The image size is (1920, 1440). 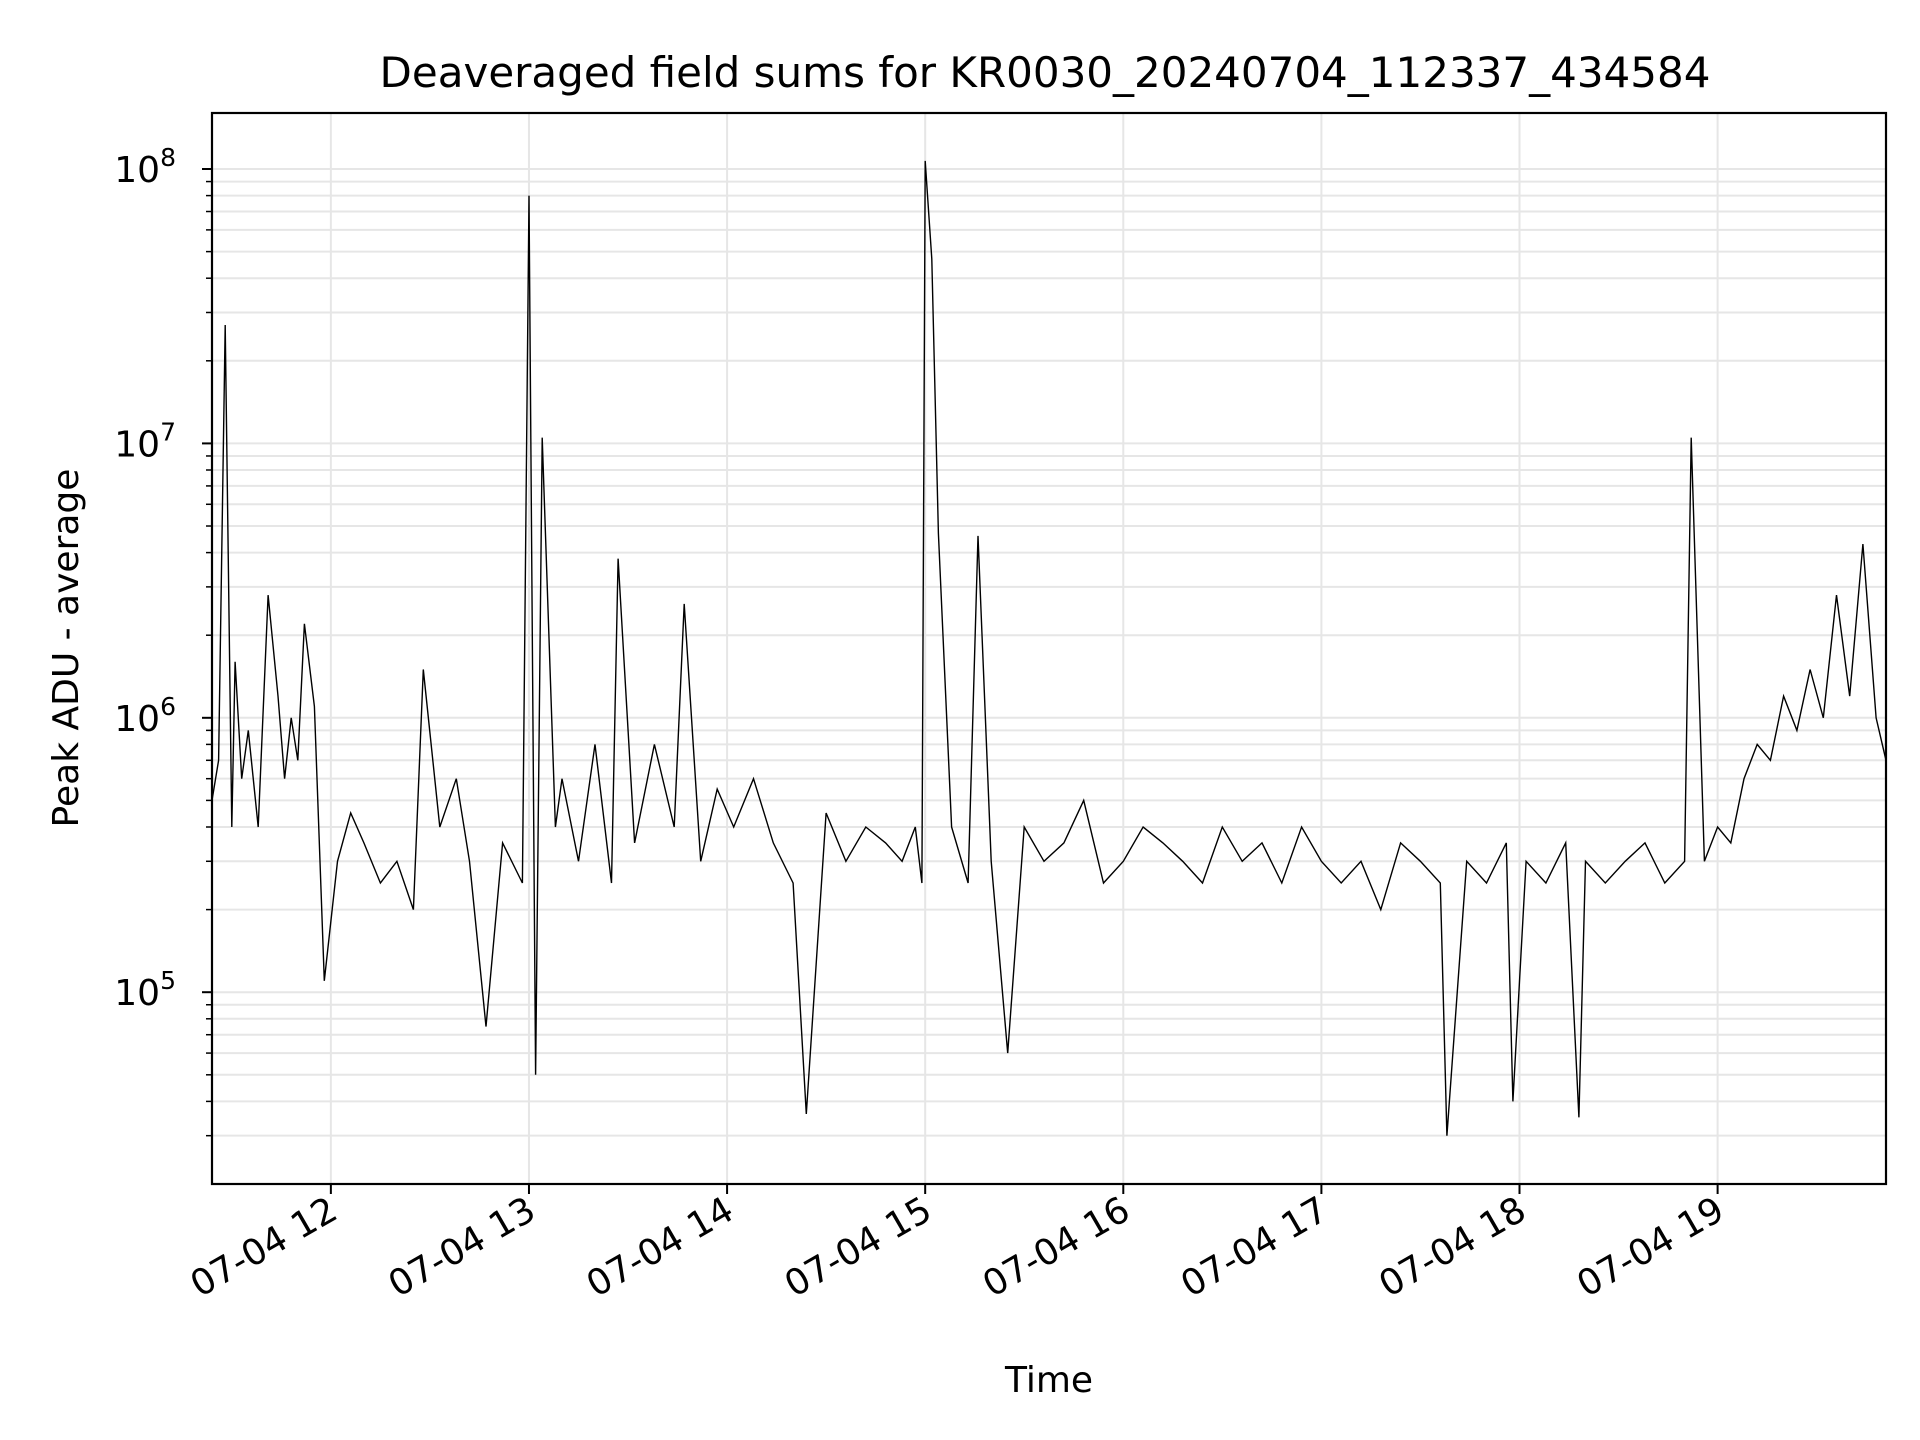 What do you see at coordinates (145, 167) in the screenshot?
I see `y-tick-label: 10⁸` at bounding box center [145, 167].